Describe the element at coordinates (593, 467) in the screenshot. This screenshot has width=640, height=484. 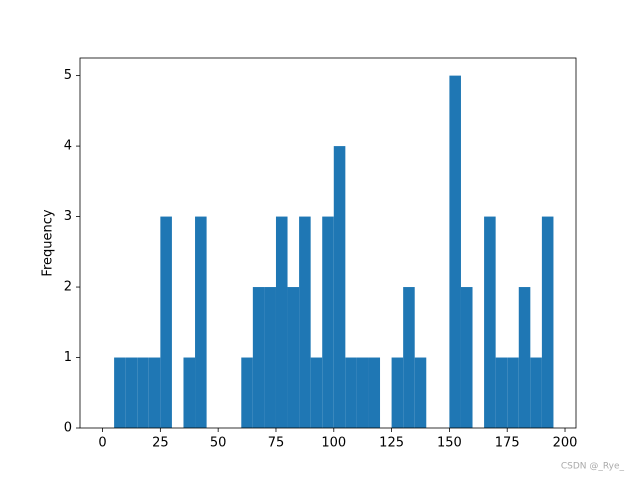
I see `watermark: CSDN @_Rye_` at that location.